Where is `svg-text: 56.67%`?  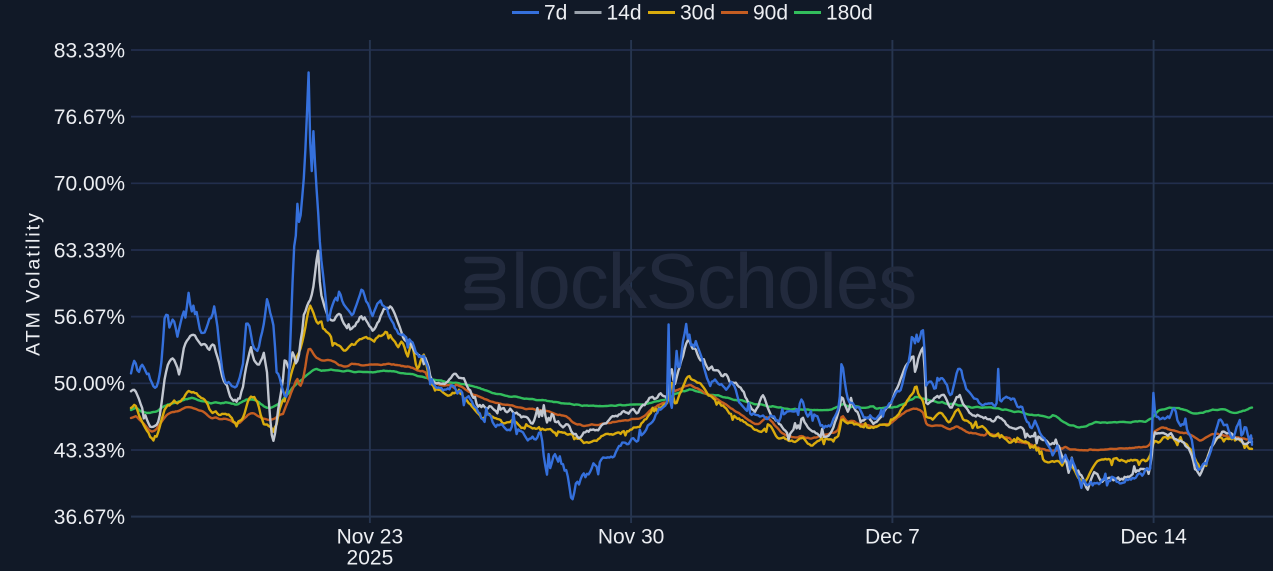 svg-text: 56.67% is located at coordinates (89, 317).